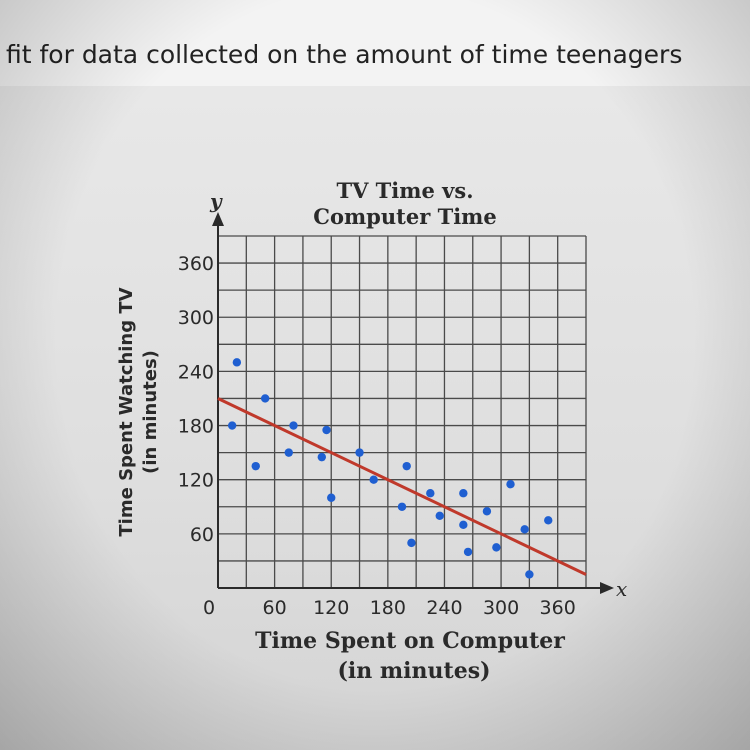 The width and height of the screenshot is (750, 750). Describe the element at coordinates (216, 201) in the screenshot. I see `y-axis-letter: y` at that location.